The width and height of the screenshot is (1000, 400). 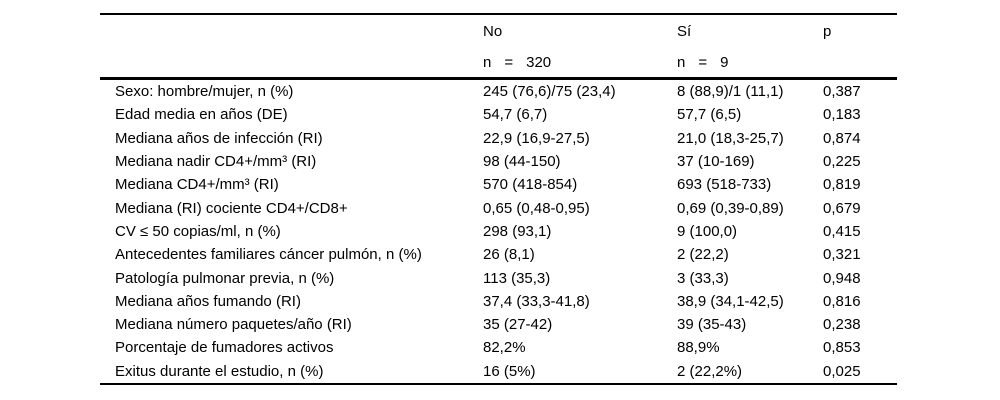 What do you see at coordinates (204, 92) in the screenshot?
I see `row-label: Sexo: hombre/mujer, n (%)` at bounding box center [204, 92].